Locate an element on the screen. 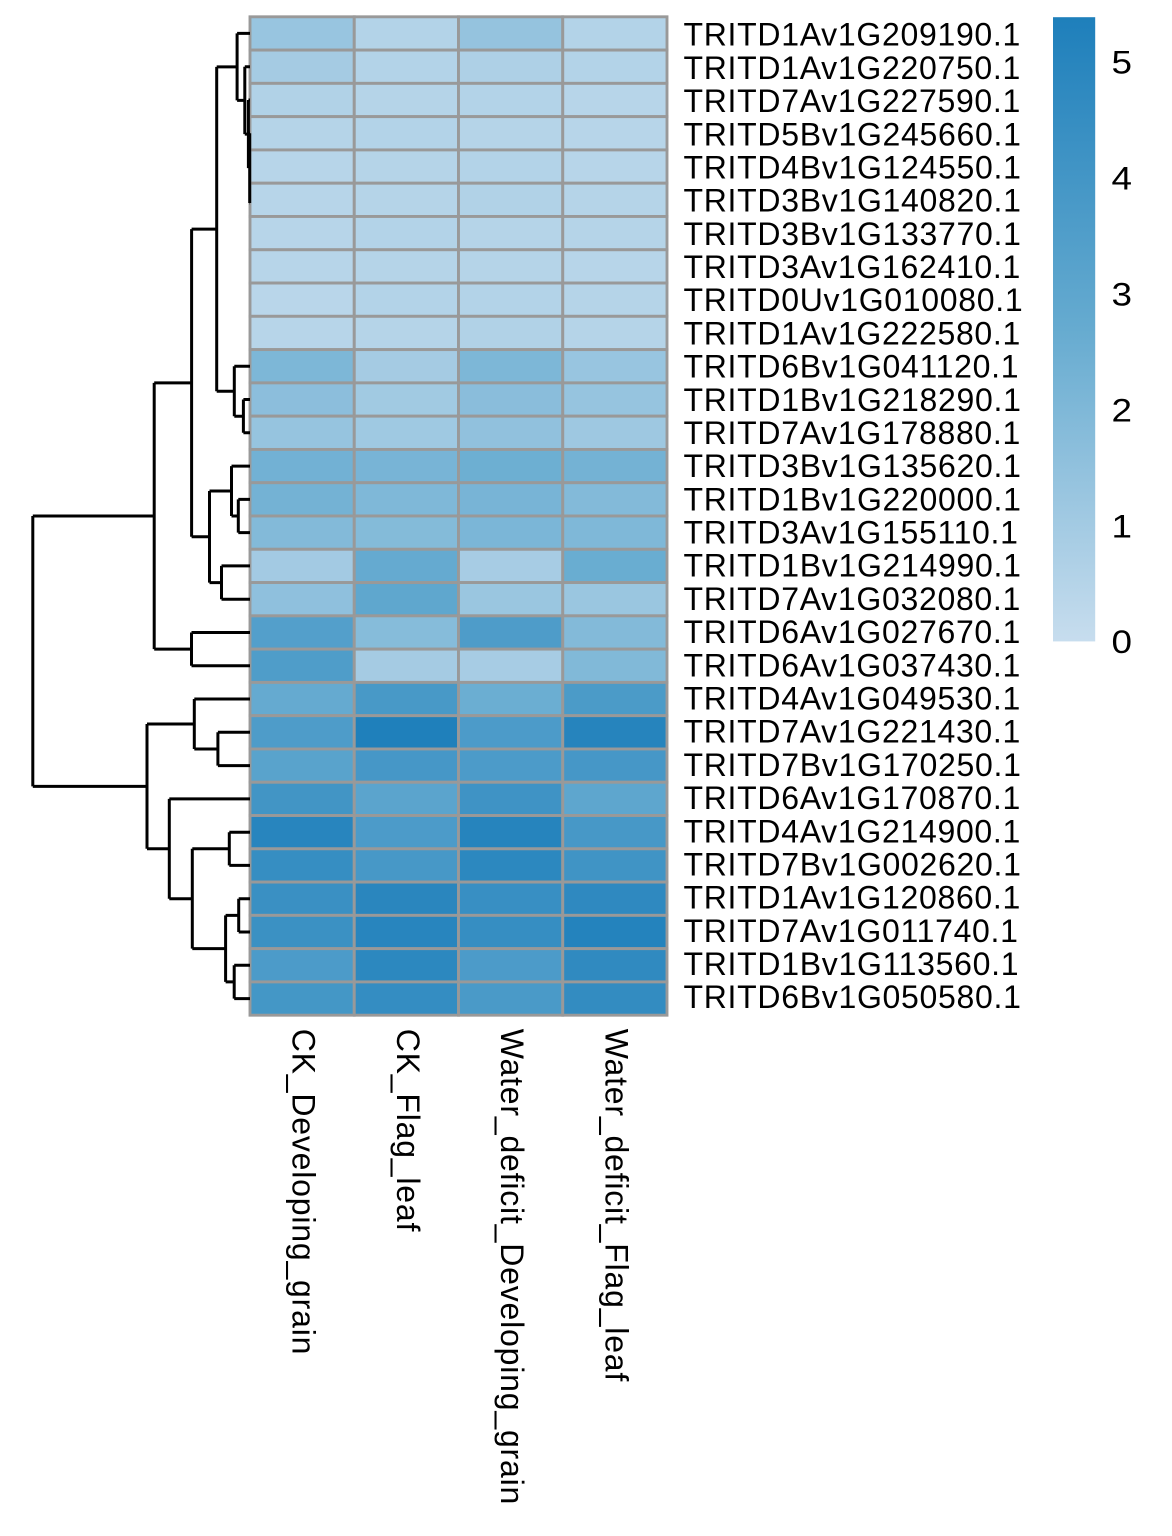  svg-text: TRITD1Av1G220750.1 is located at coordinates (853, 68).